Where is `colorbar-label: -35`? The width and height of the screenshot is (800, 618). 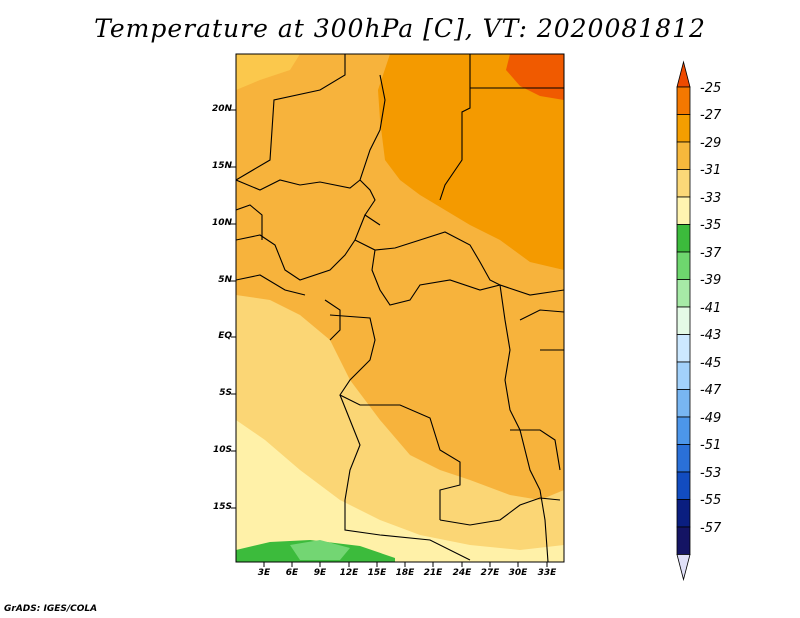
colorbar-label: -35 is located at coordinates (711, 225).